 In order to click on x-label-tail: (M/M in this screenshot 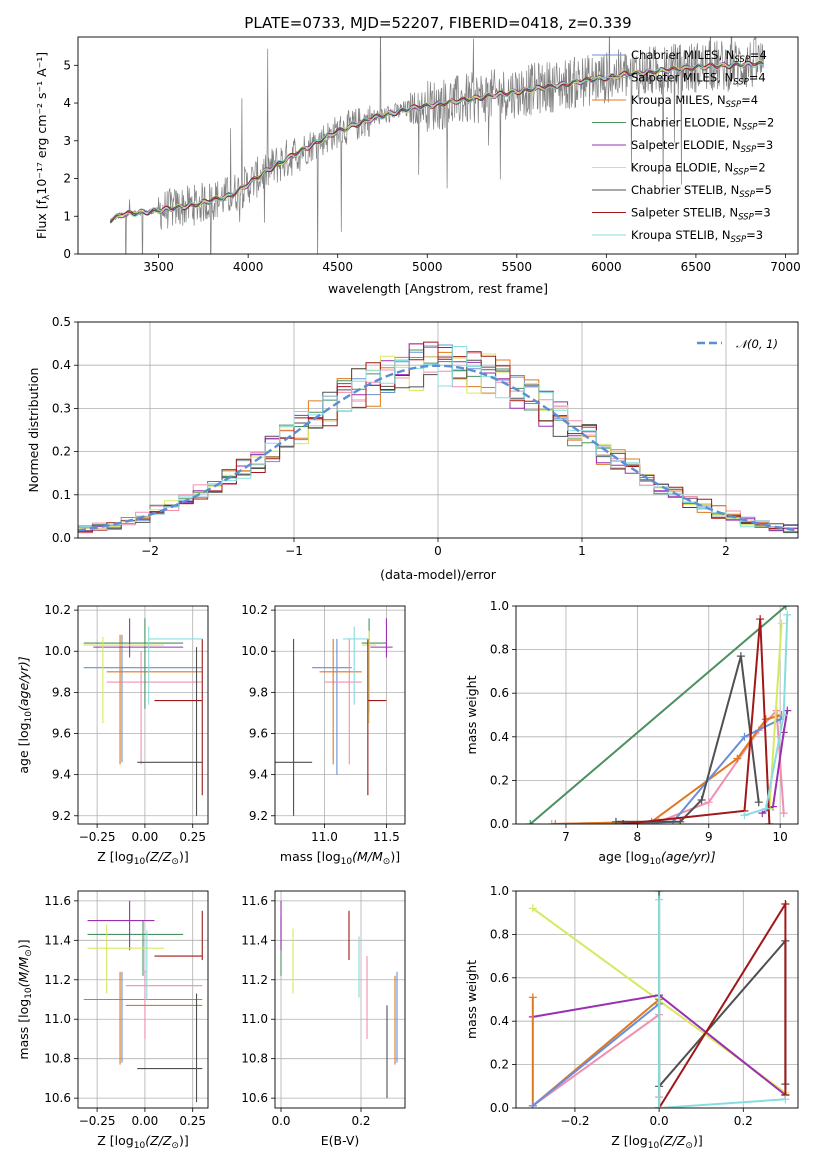, I will do `click(367, 856)`.